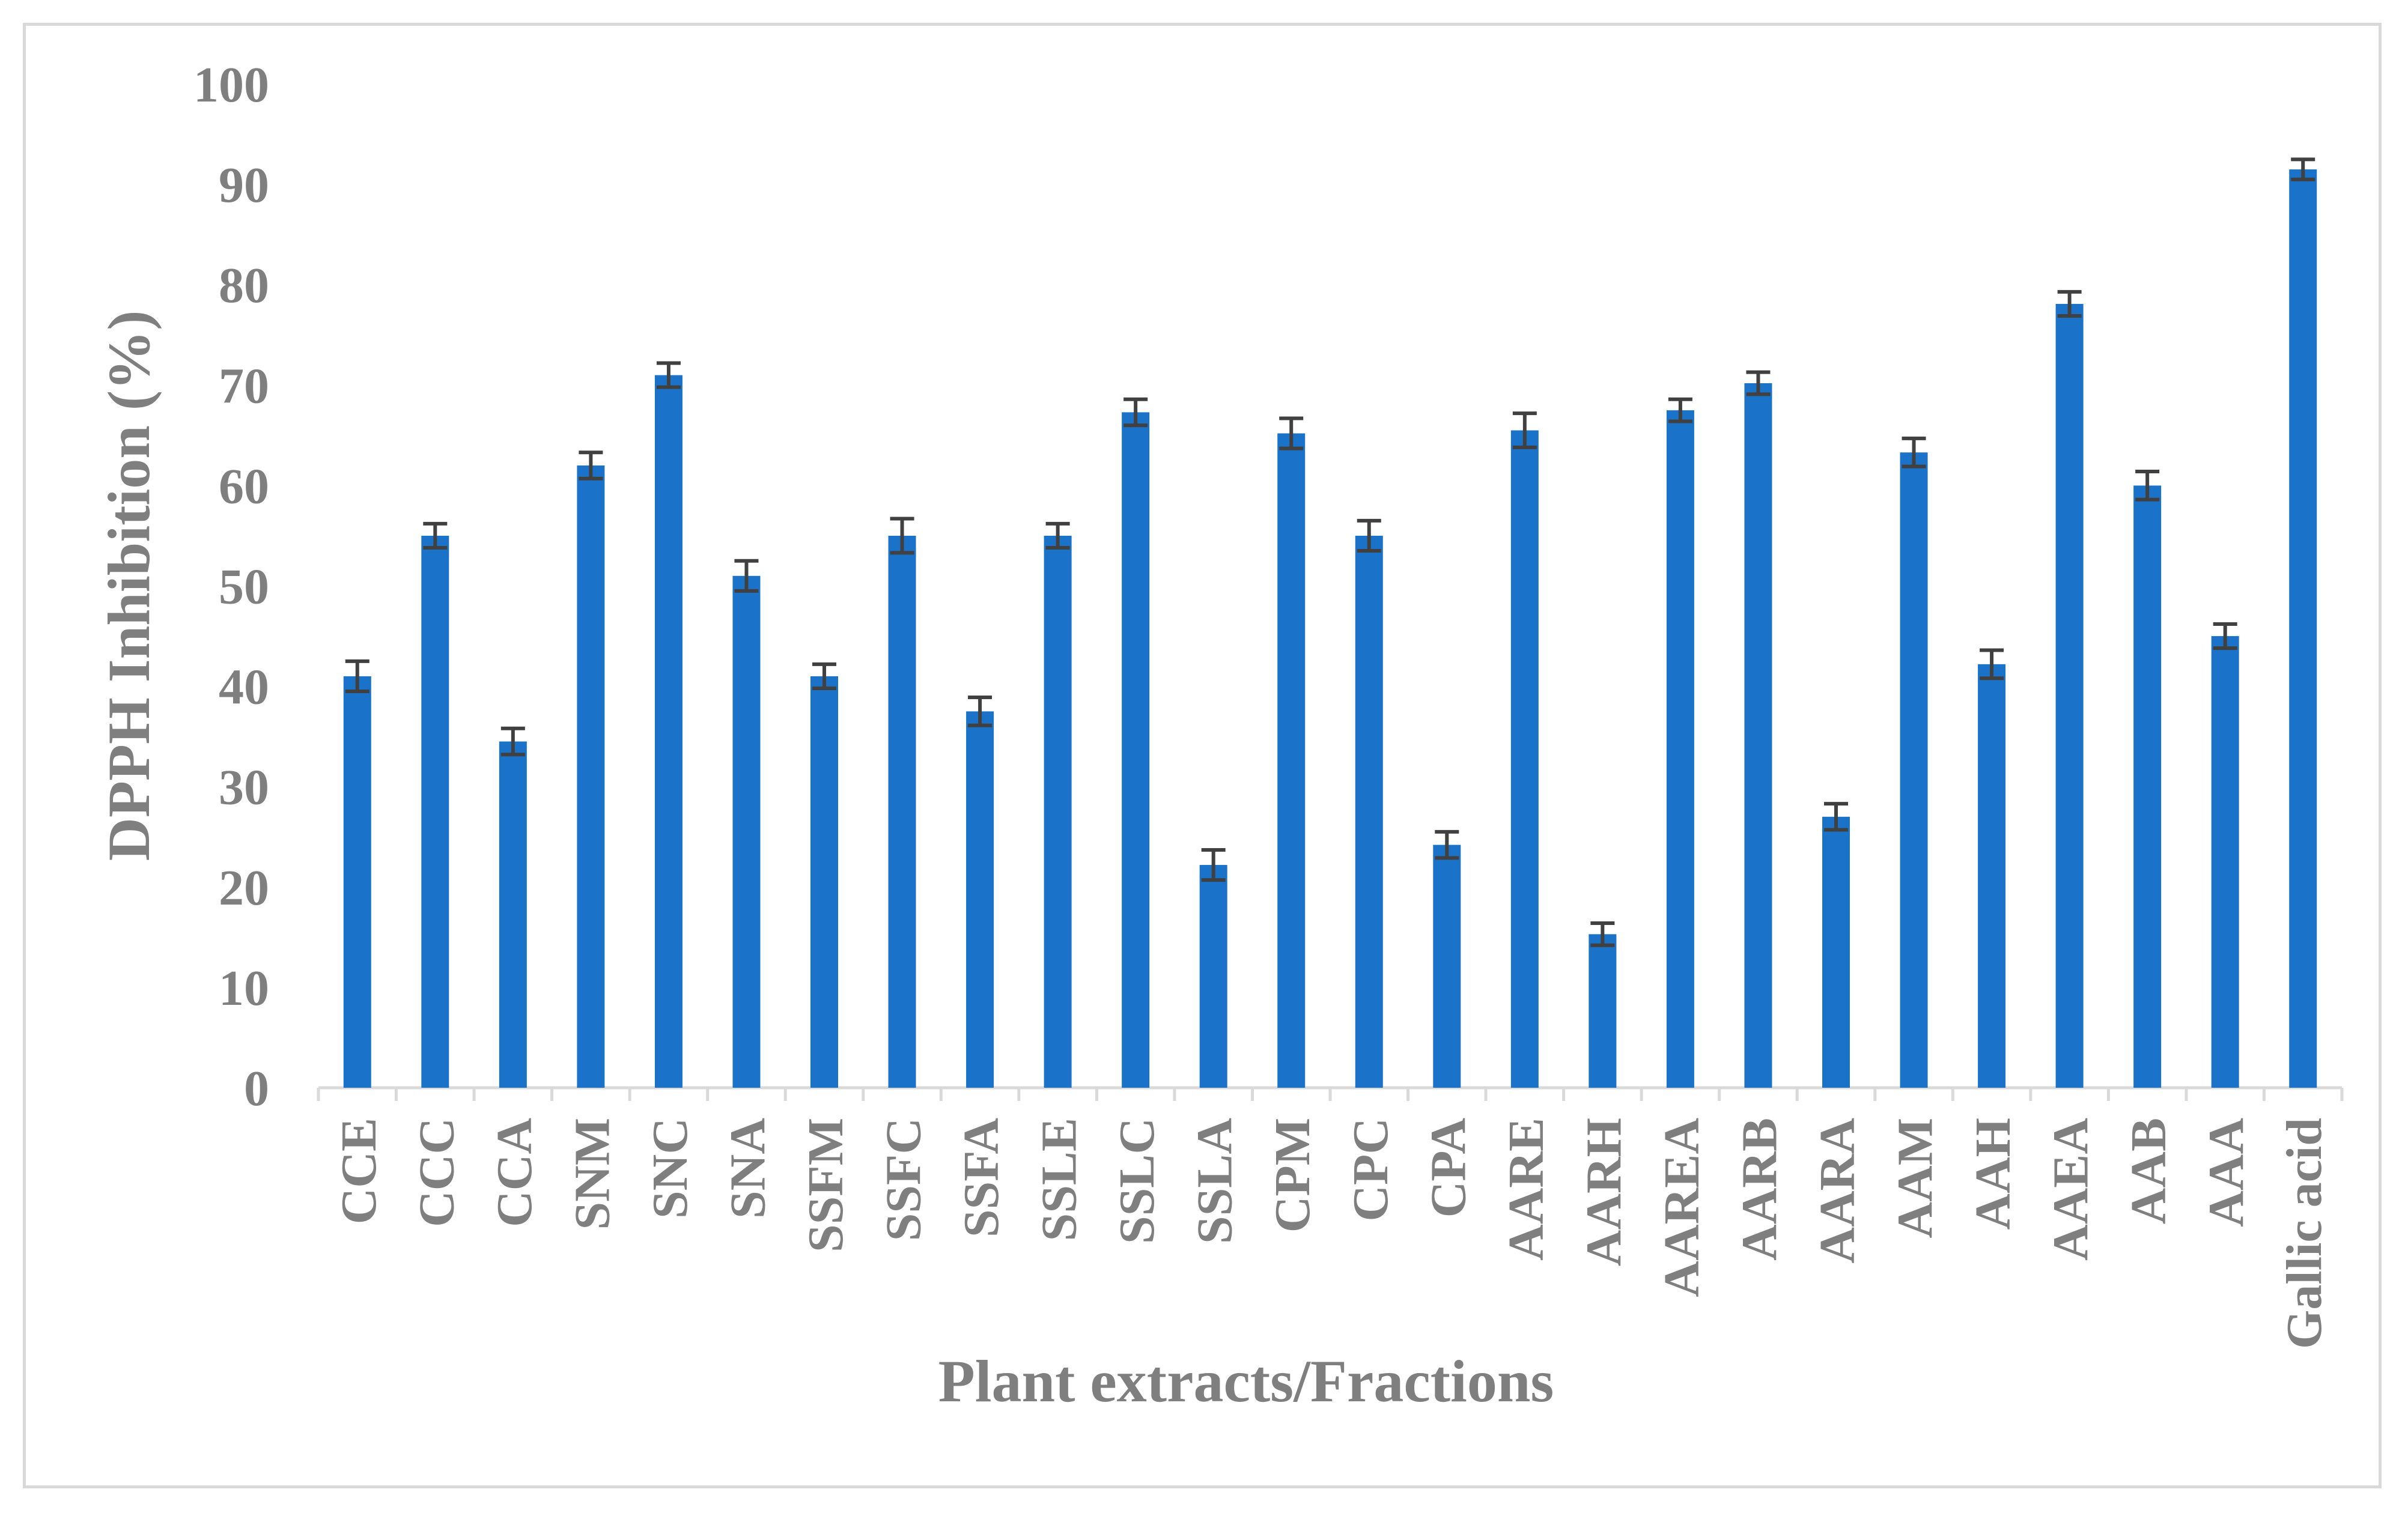 The image size is (2408, 1513). I want to click on bar-ssfc, so click(902, 811).